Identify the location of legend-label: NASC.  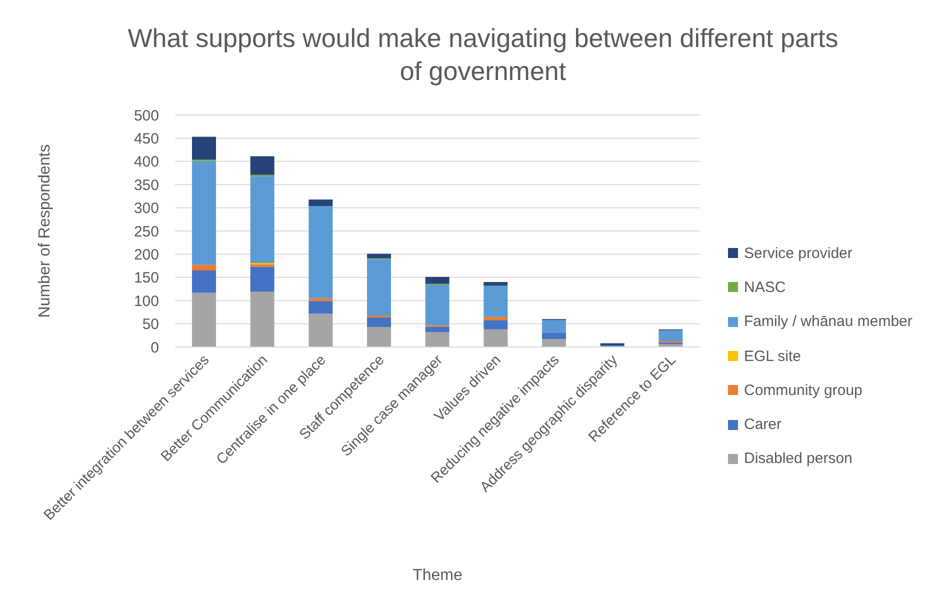
(765, 287).